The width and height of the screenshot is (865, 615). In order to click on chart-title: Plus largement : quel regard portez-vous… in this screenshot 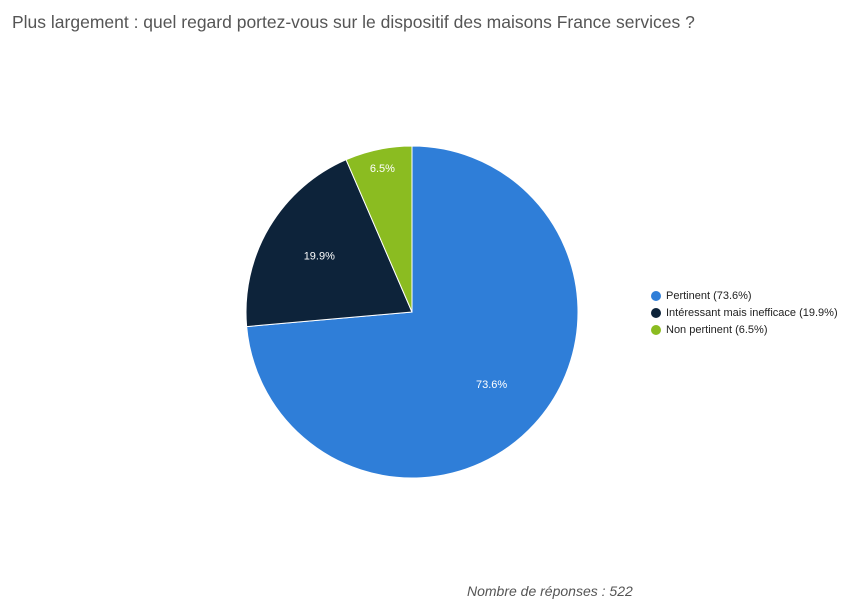, I will do `click(353, 22)`.